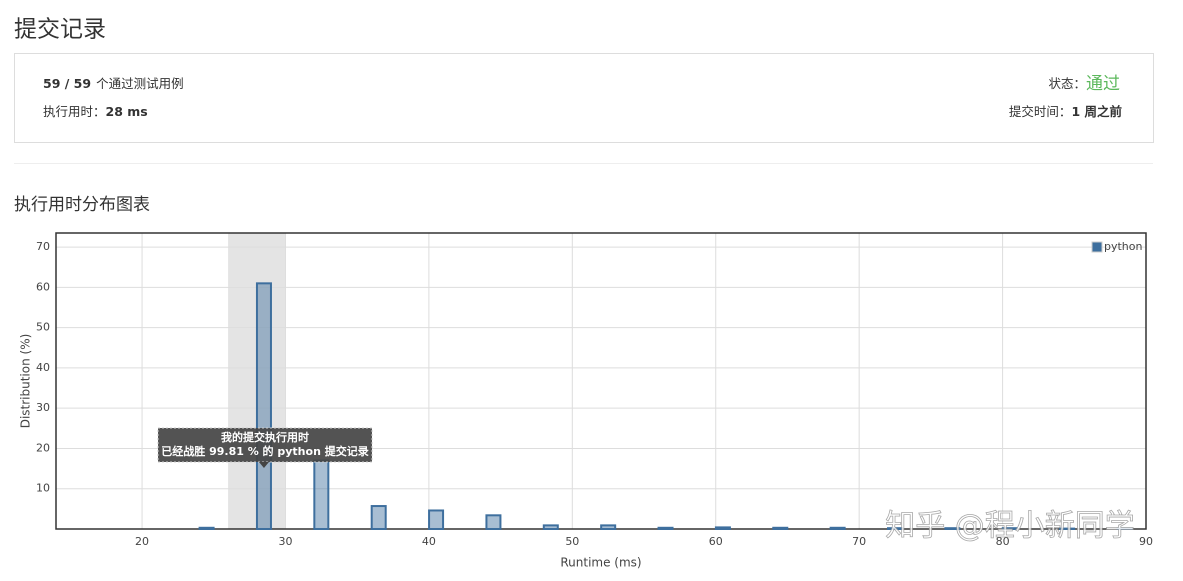 The width and height of the screenshot is (1183, 581). Describe the element at coordinates (1010, 526) in the screenshot. I see `watermark: 知乎 @程小新同学` at that location.